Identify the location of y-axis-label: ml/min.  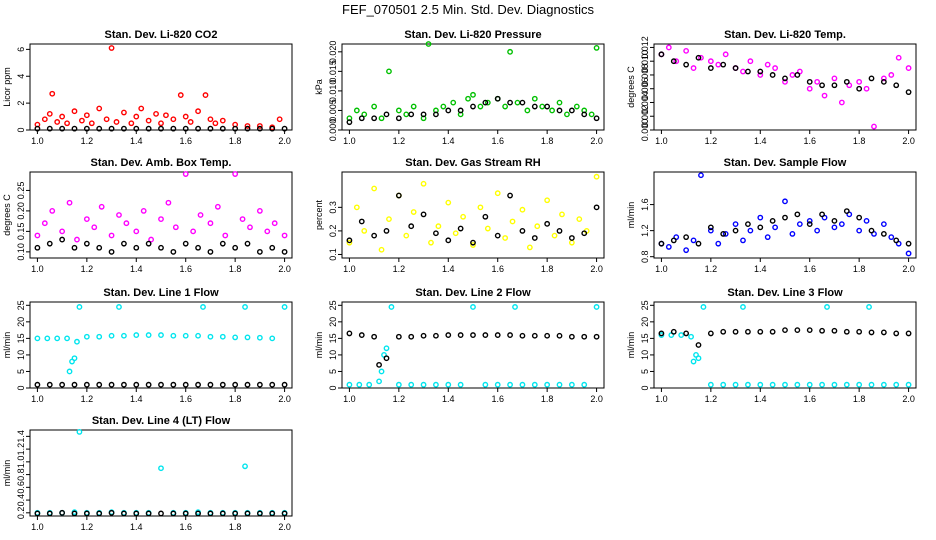
(631, 345).